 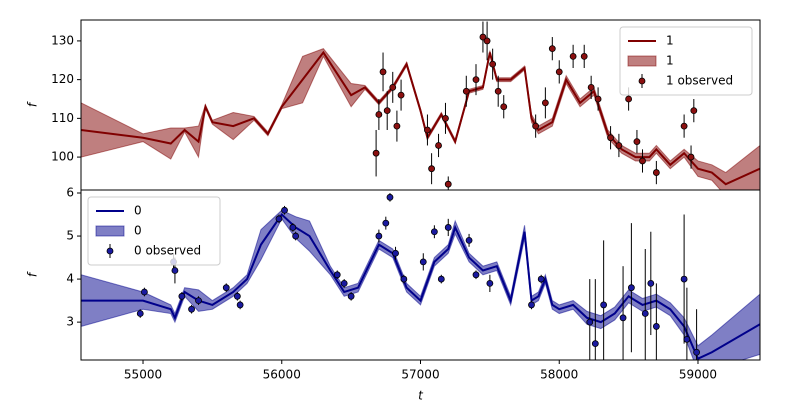 I want to click on y-tick-label: 110, so click(x=62, y=118).